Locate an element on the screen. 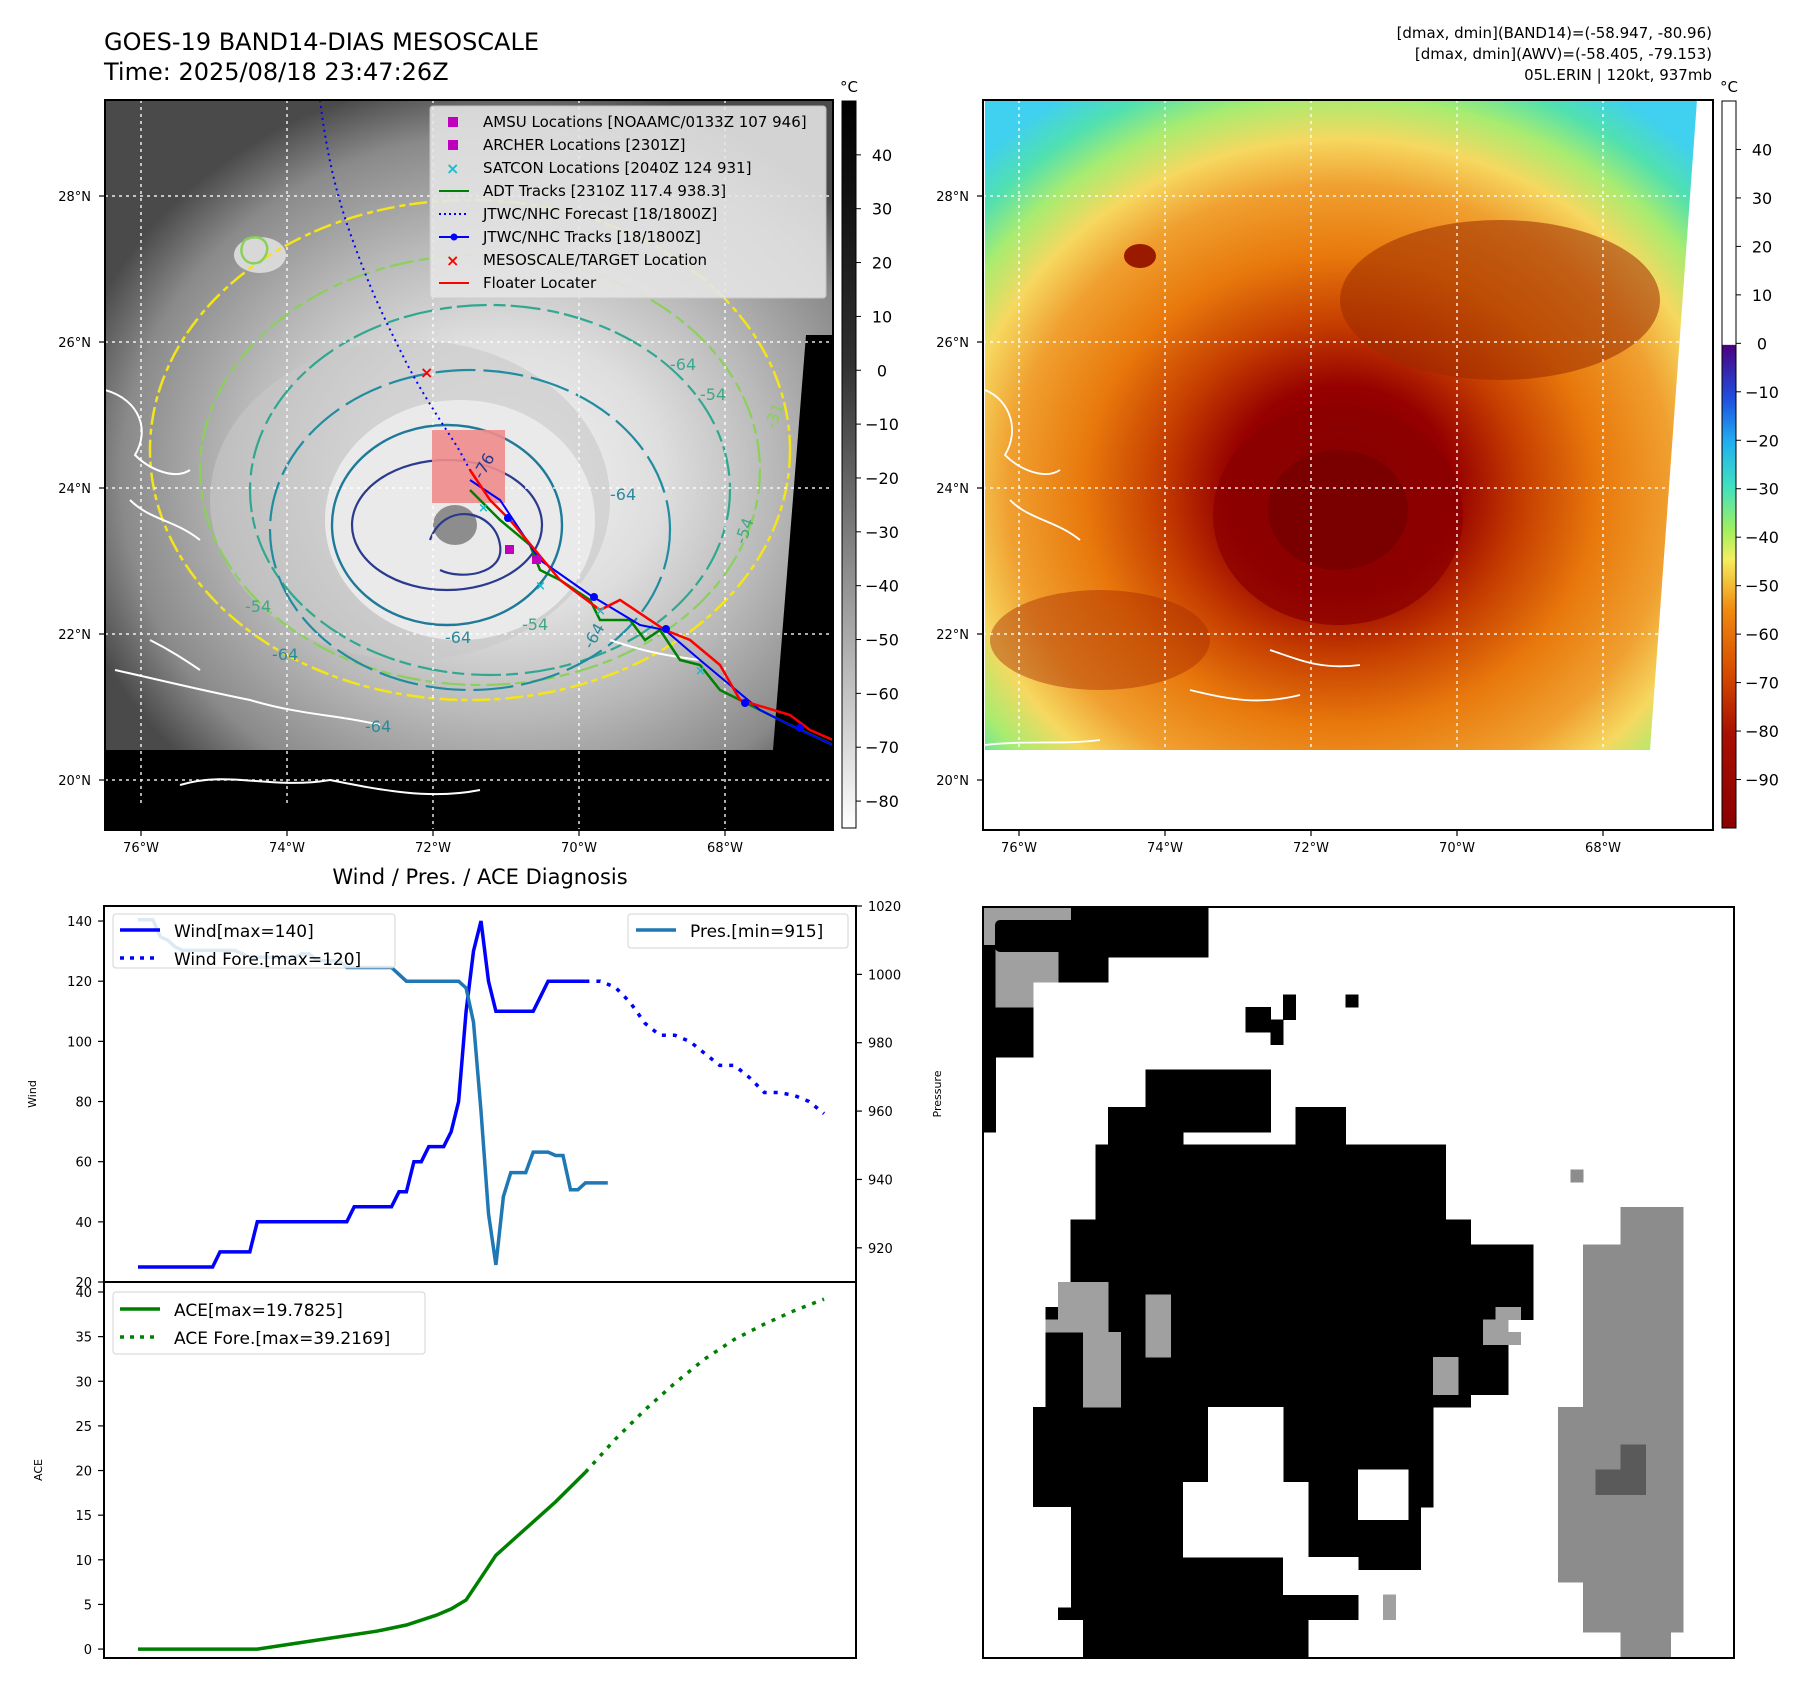 The width and height of the screenshot is (1797, 1690). legend-label: Wind[max=140] is located at coordinates (244, 932).